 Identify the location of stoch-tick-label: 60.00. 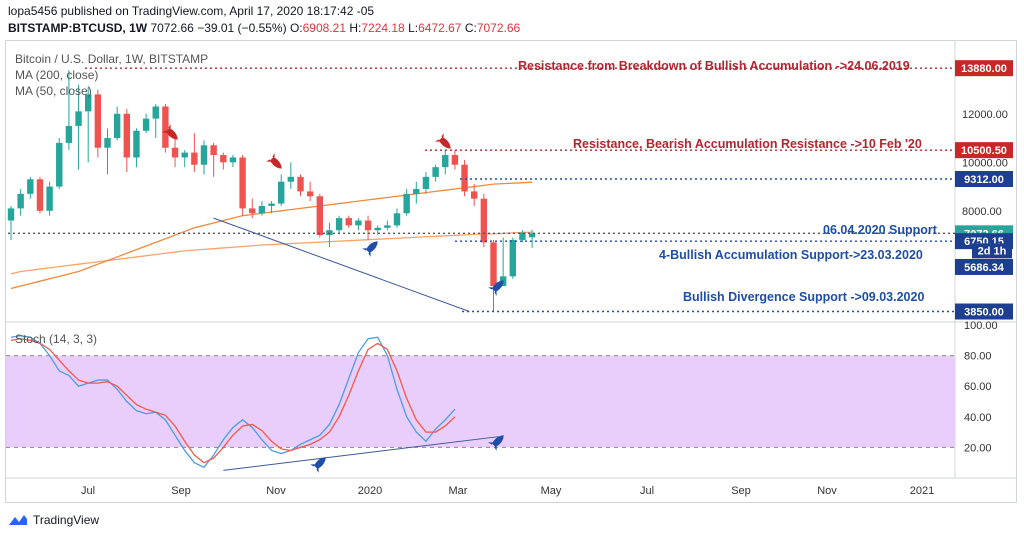
(978, 387).